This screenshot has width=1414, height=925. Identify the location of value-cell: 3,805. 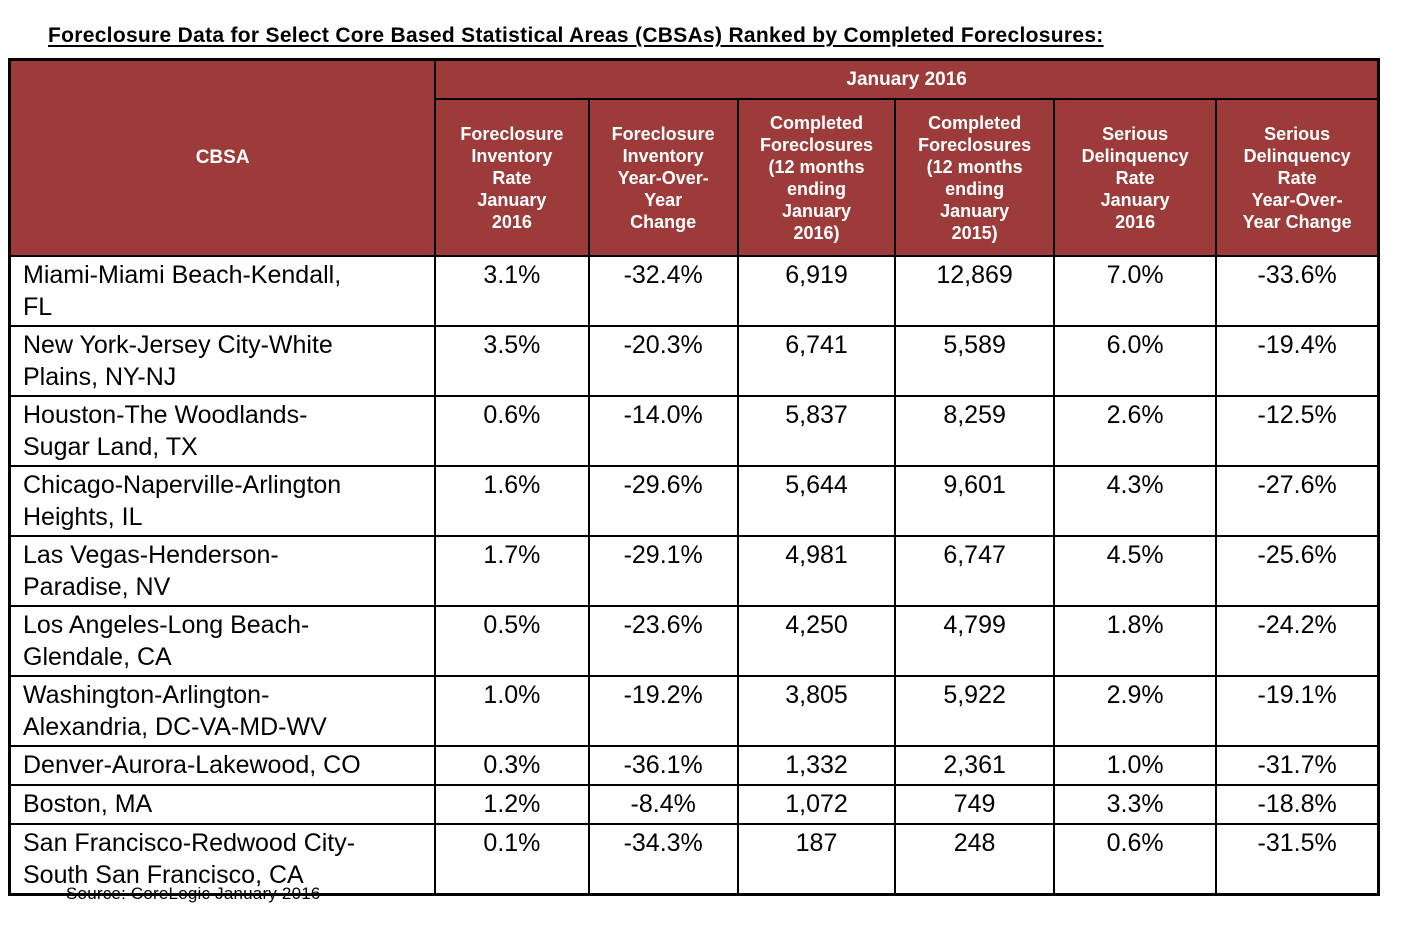
(816, 711).